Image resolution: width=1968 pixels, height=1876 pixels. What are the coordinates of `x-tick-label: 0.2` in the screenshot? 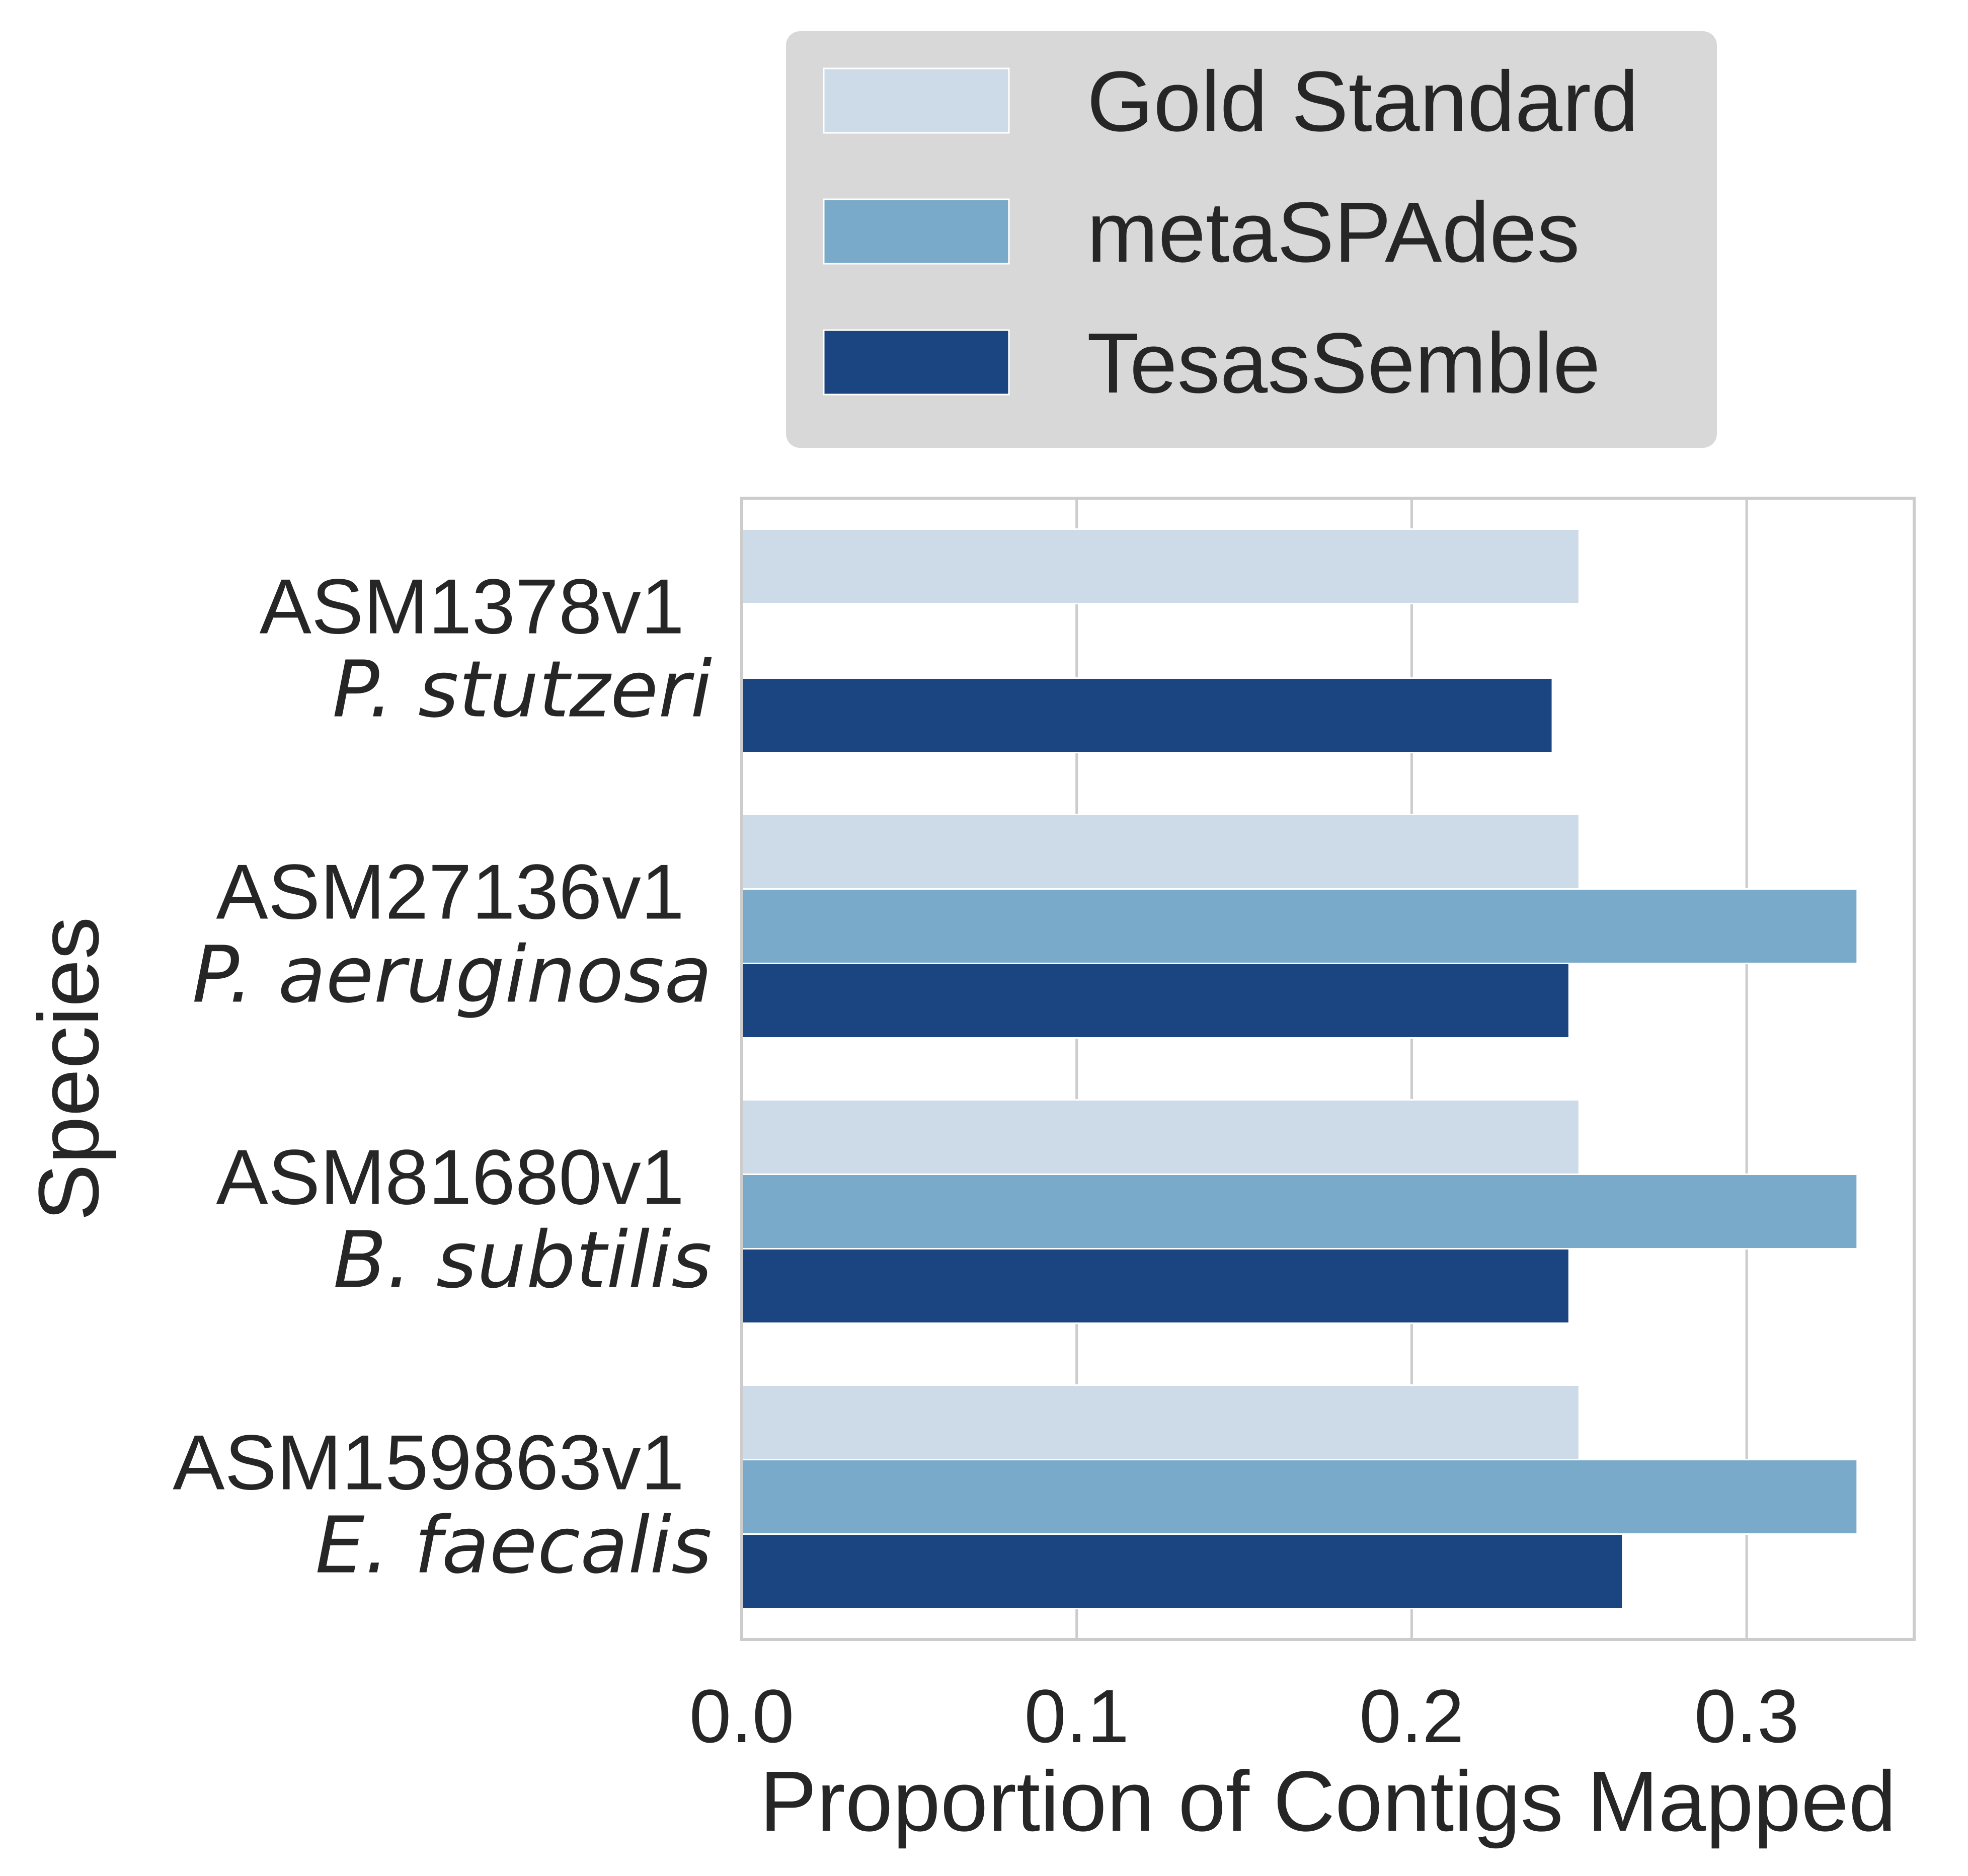 It's located at (1411, 1716).